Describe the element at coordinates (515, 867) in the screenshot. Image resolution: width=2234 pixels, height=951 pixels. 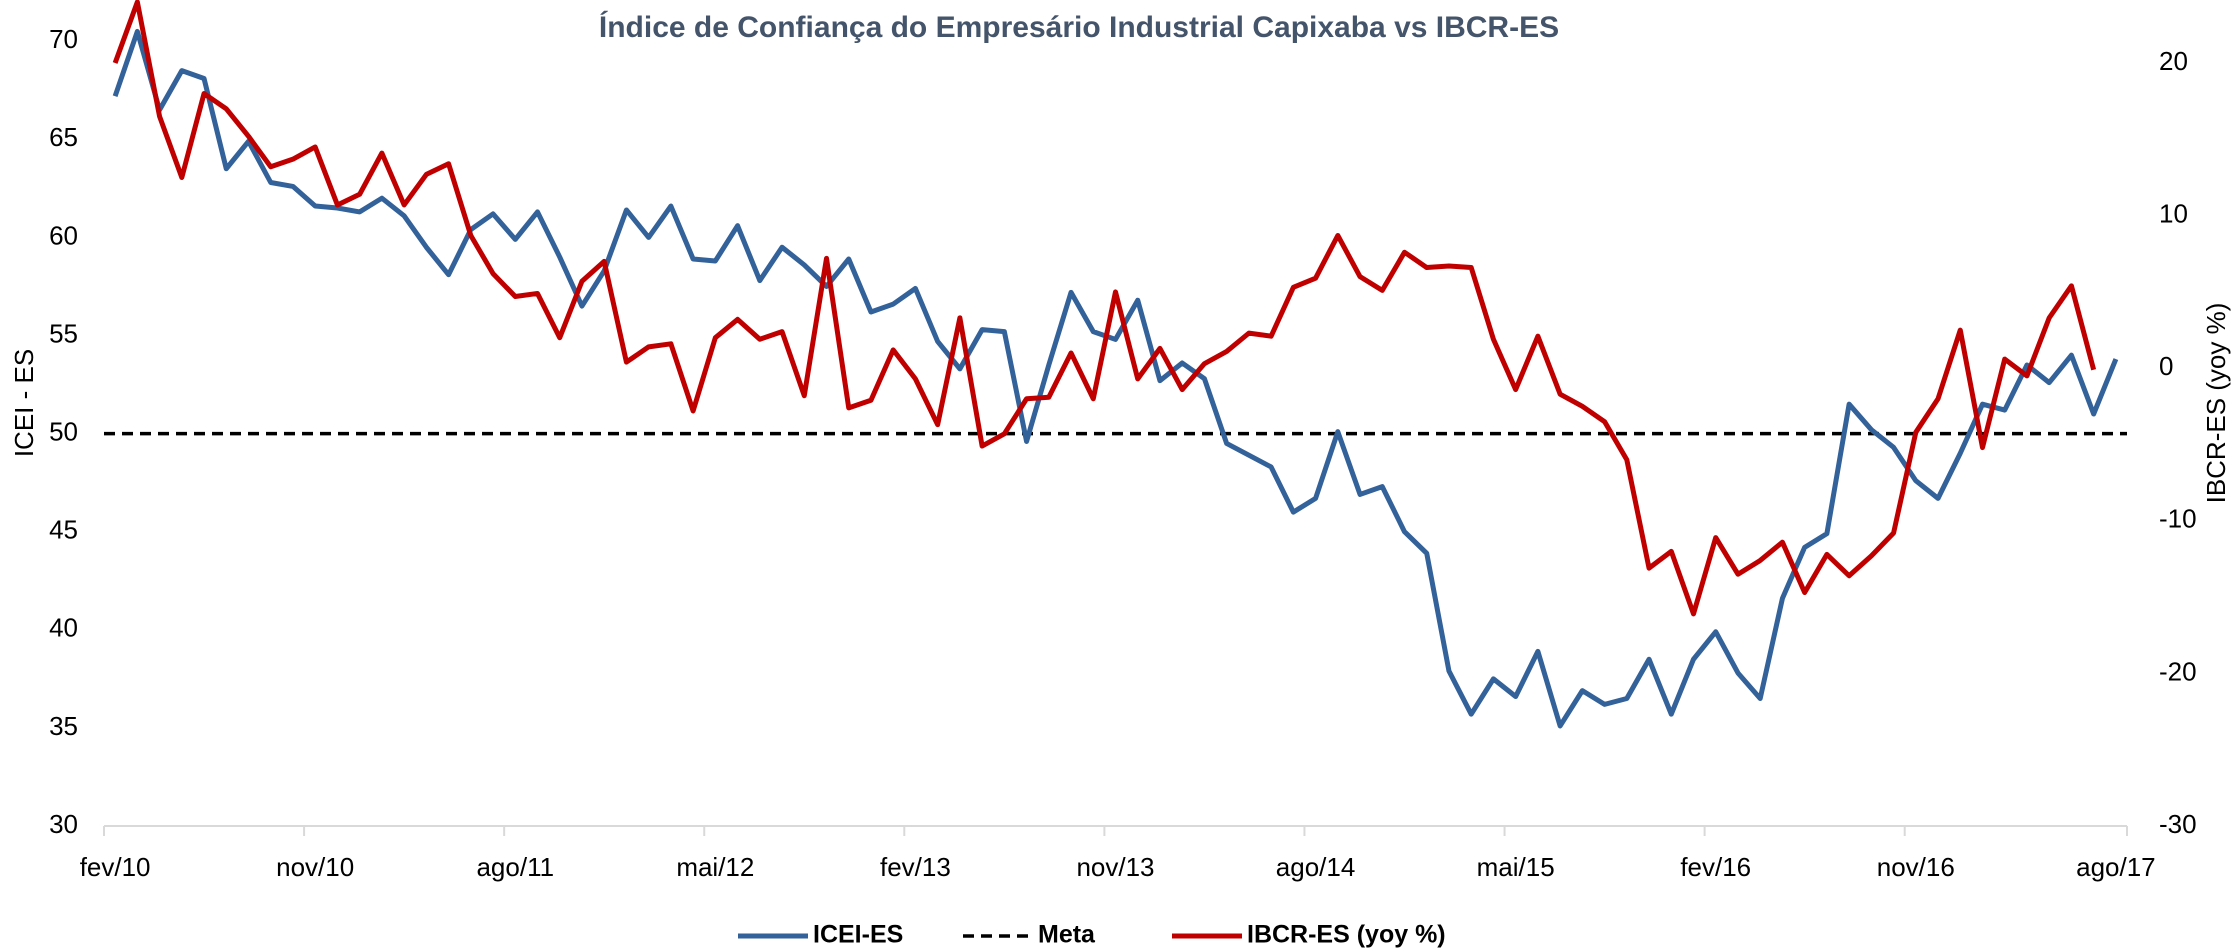
I see `x-tick-label: ago/11` at that location.